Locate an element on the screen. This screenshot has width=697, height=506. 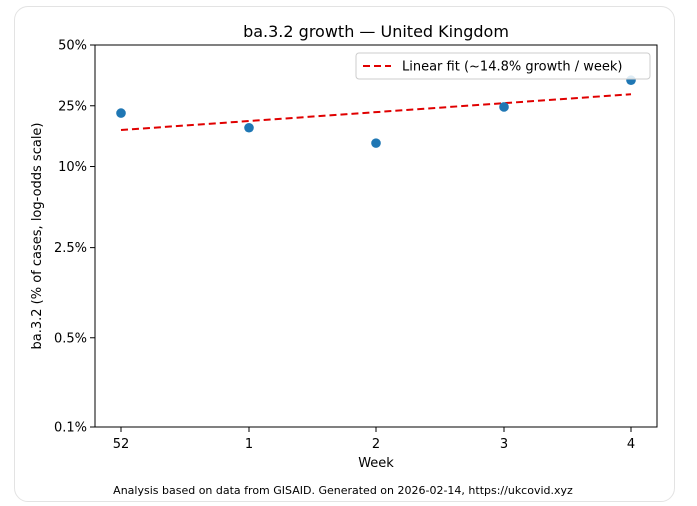
y-tick-label: 25% is located at coordinates (72, 106).